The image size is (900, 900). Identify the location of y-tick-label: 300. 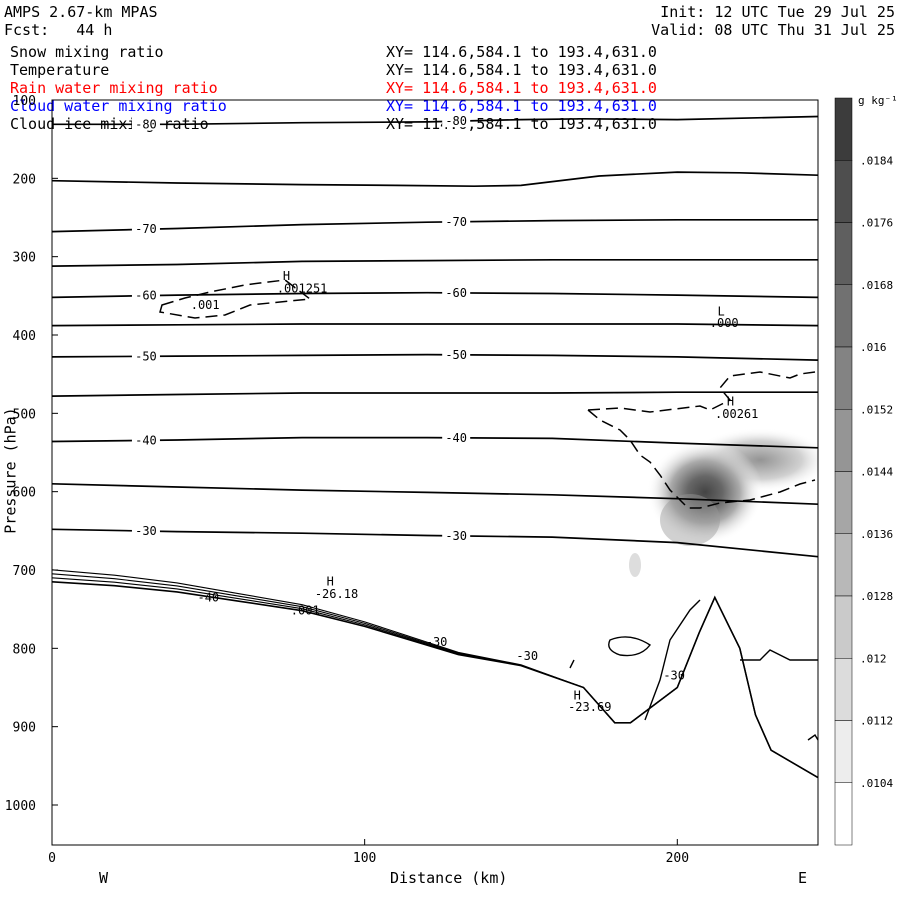
(24, 258).